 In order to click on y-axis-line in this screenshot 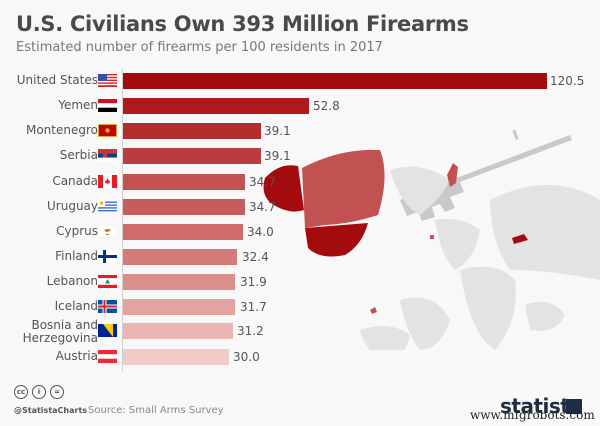, I will do `click(122, 220)`.